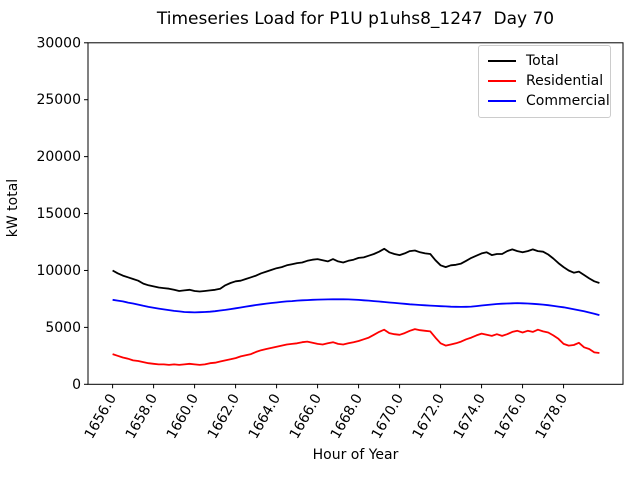 Image resolution: width=640 pixels, height=480 pixels. What do you see at coordinates (265, 416) in the screenshot?
I see `x-tick-label: 1664.0` at bounding box center [265, 416].